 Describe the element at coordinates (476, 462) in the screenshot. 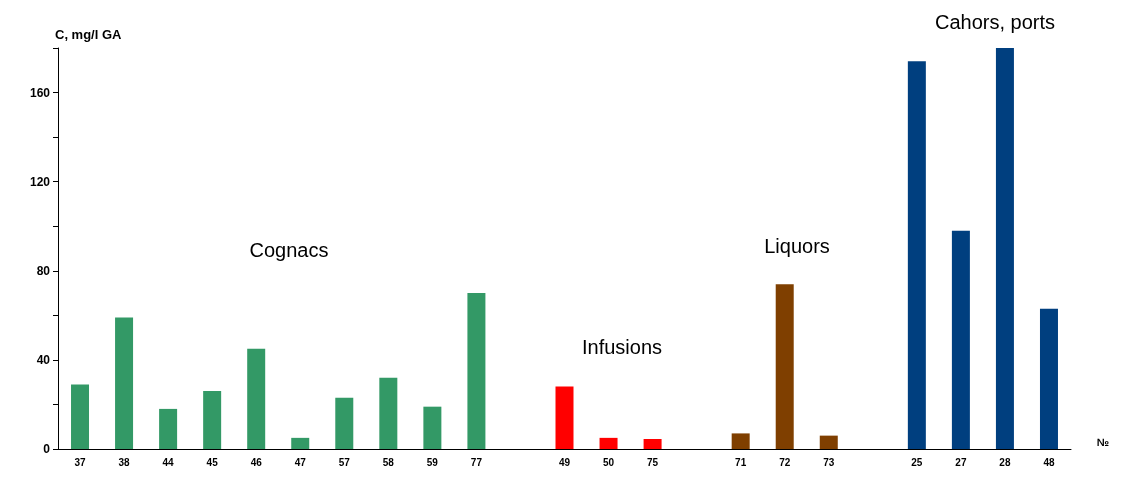

I see `x-tick-label: 77` at that location.